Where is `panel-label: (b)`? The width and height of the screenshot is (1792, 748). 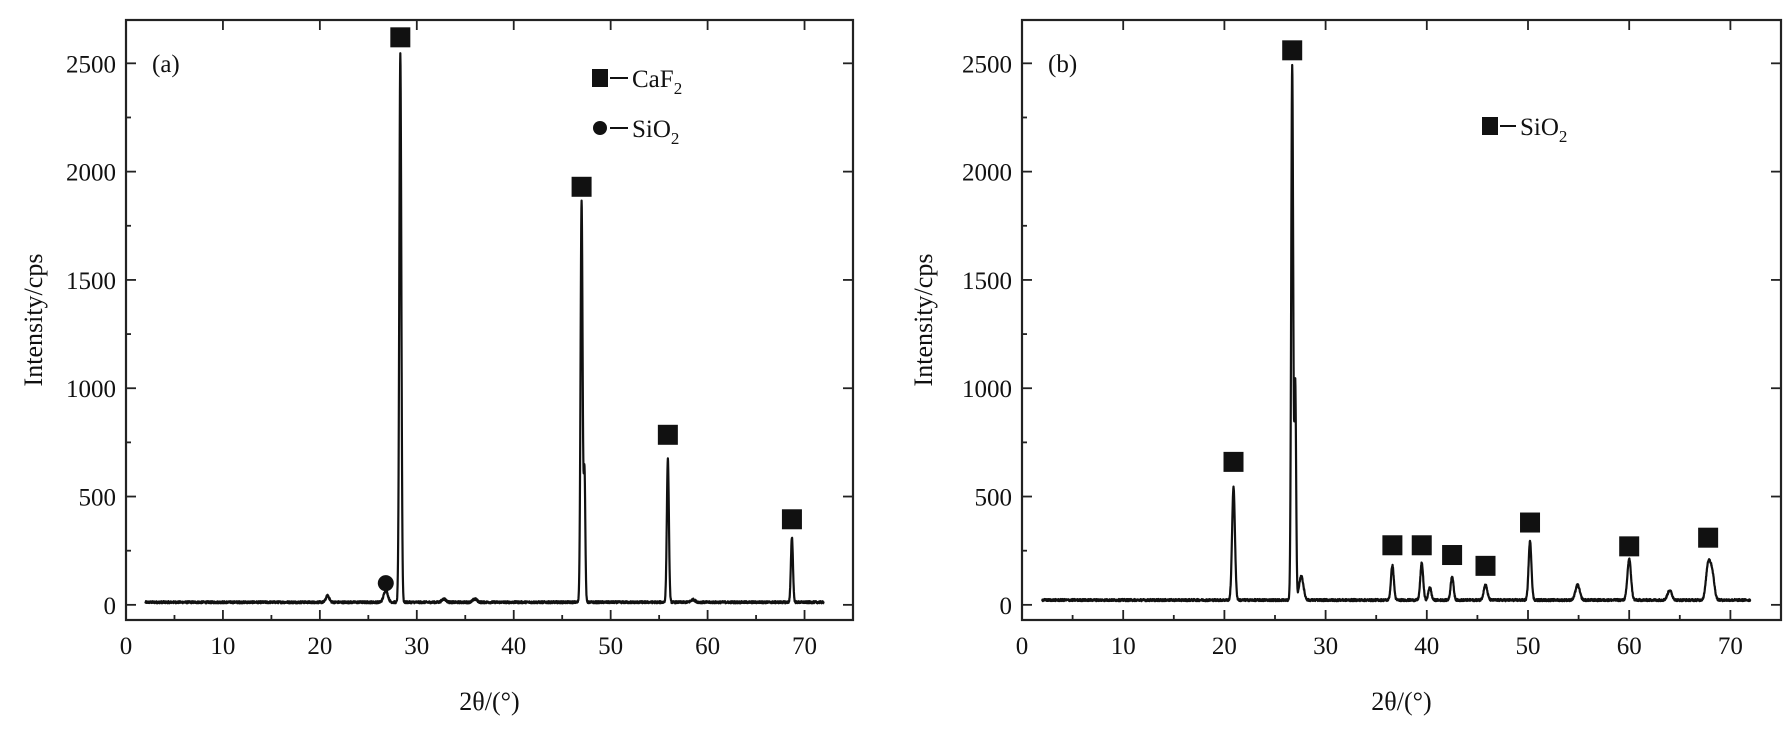
panel-label: (b) is located at coordinates (1062, 64).